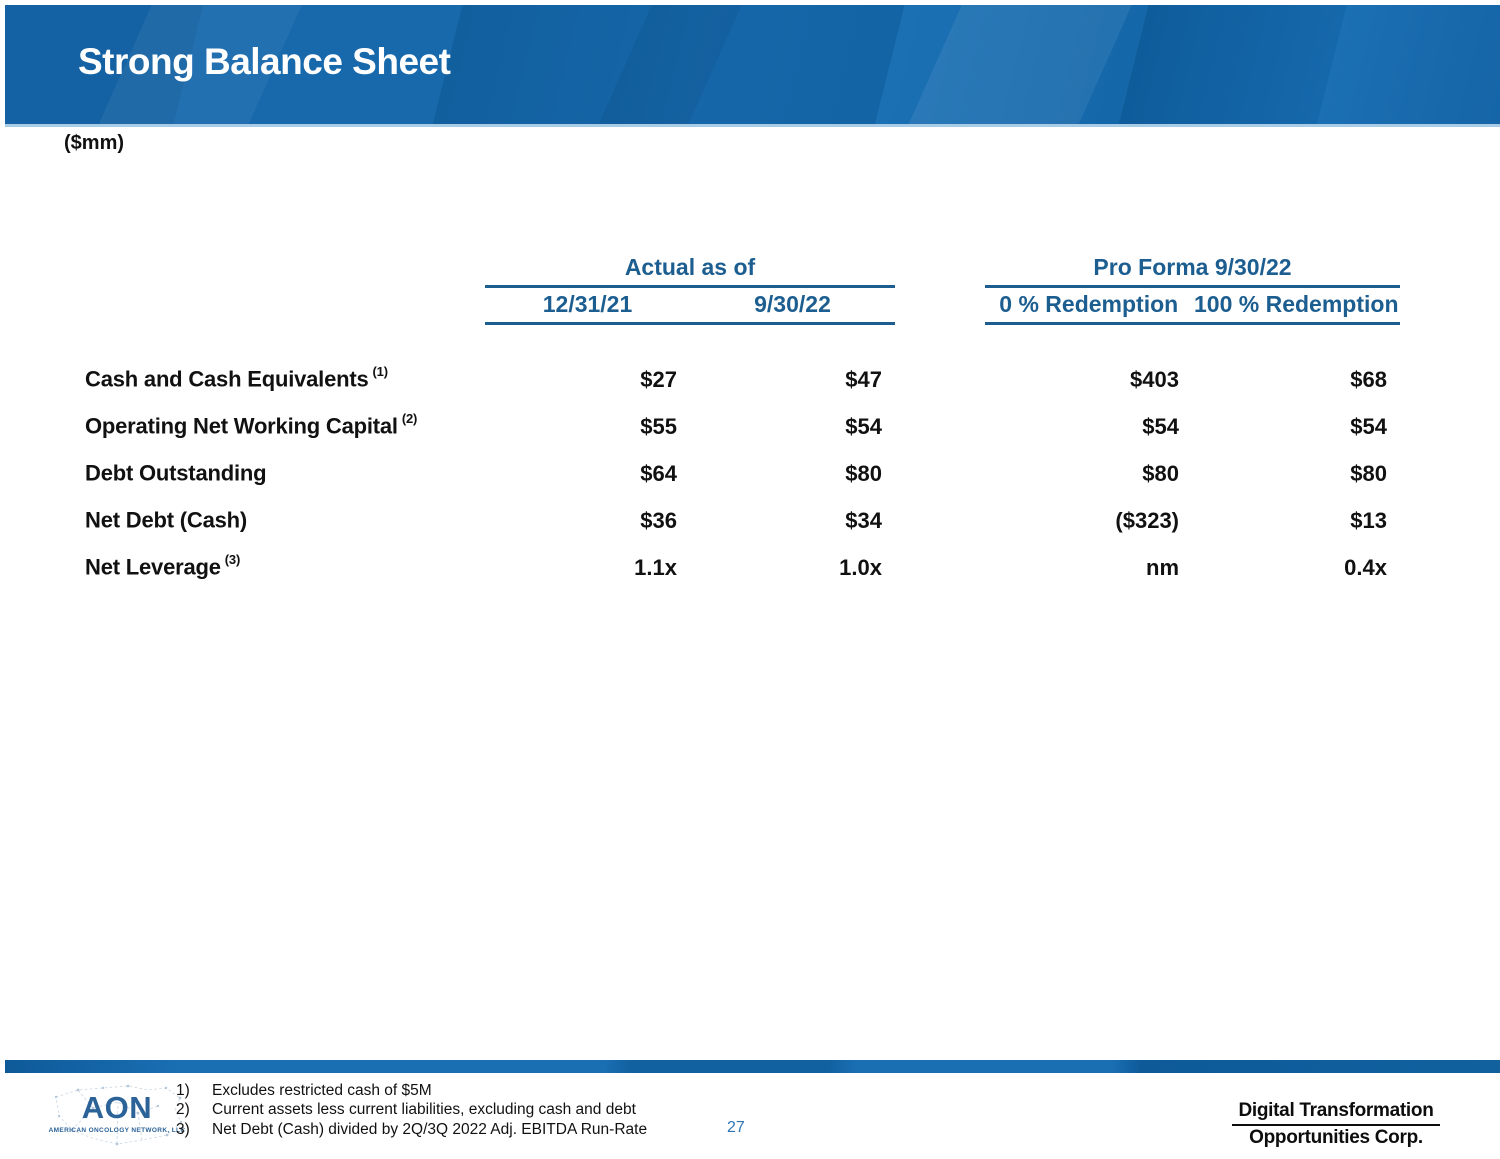  I want to click on footnote-marker: (2), so click(409, 419).